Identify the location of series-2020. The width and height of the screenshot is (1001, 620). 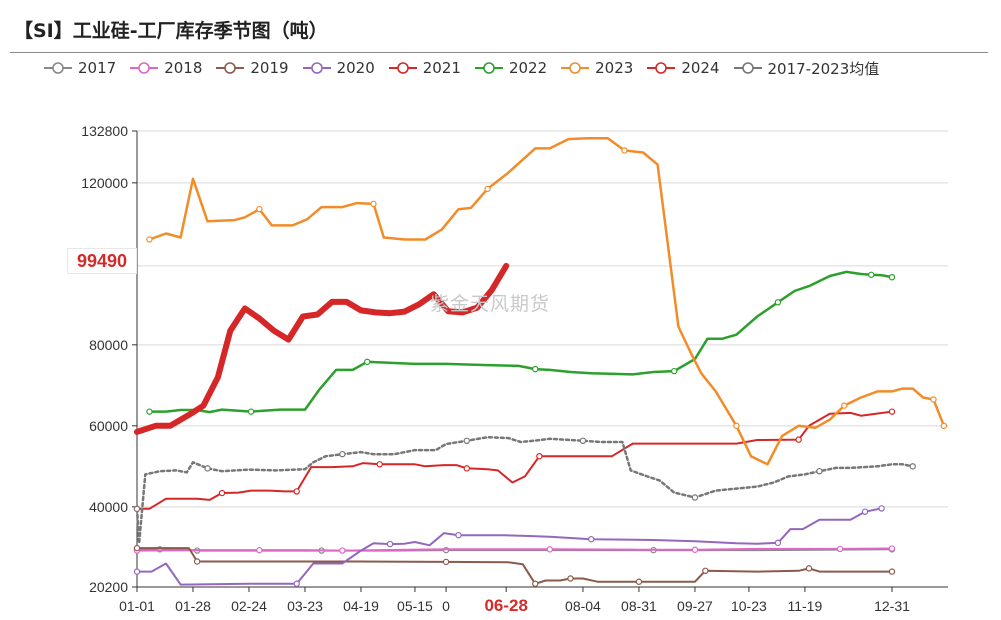
(509, 546).